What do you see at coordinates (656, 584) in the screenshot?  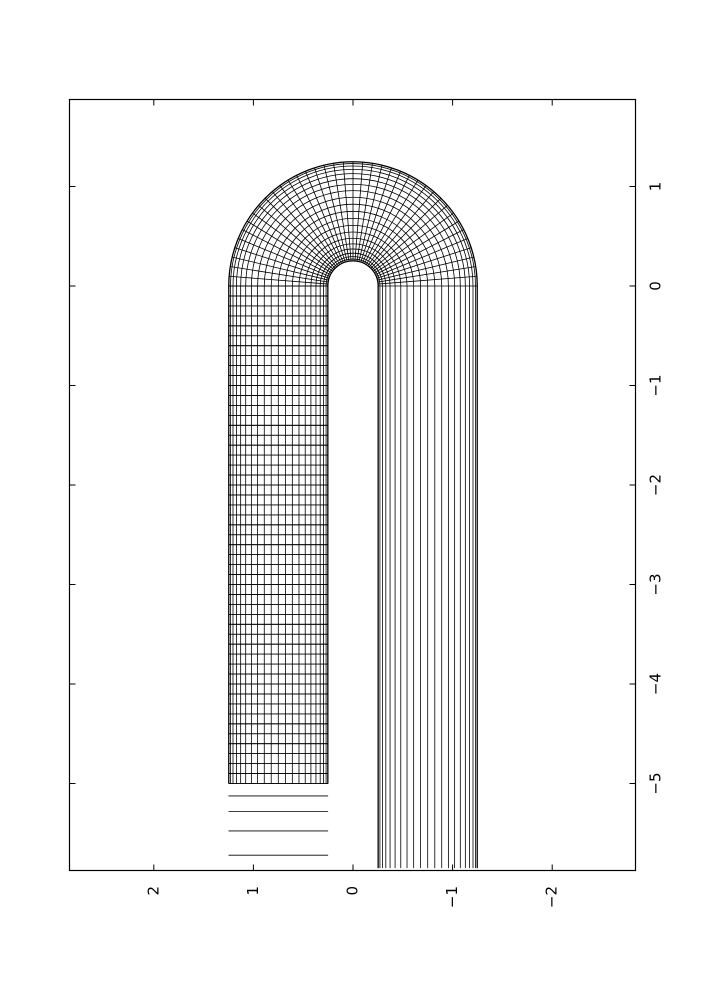 I see `x-tick-label-2: −3` at bounding box center [656, 584].